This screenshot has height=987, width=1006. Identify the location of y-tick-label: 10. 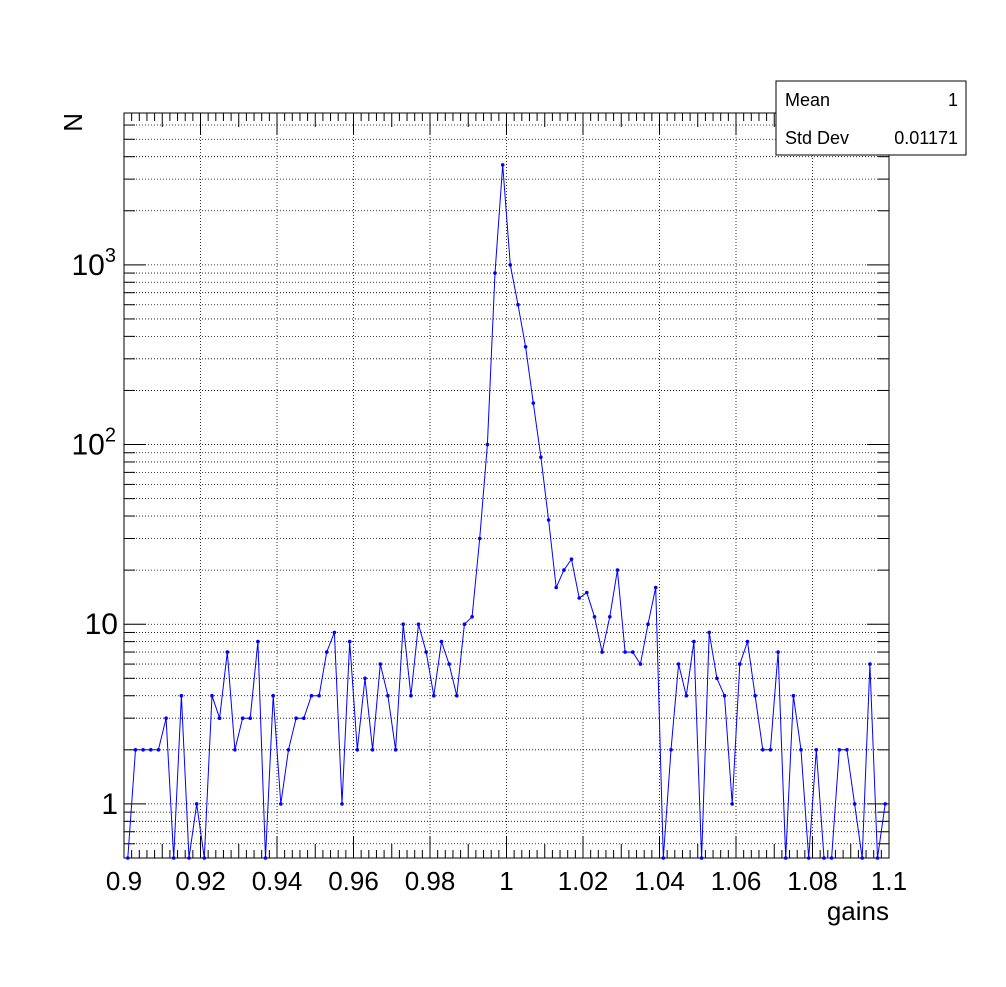
(101, 624).